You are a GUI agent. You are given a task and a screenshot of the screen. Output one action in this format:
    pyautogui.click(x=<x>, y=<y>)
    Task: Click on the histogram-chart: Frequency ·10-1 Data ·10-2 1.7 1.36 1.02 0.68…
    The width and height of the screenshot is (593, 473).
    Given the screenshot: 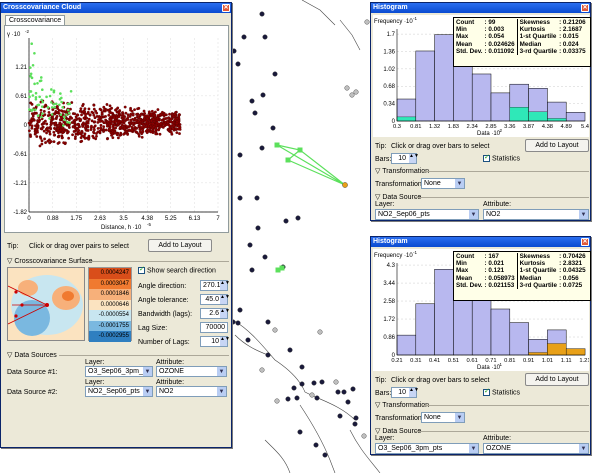 What is the action you would take?
    pyautogui.click(x=481, y=76)
    